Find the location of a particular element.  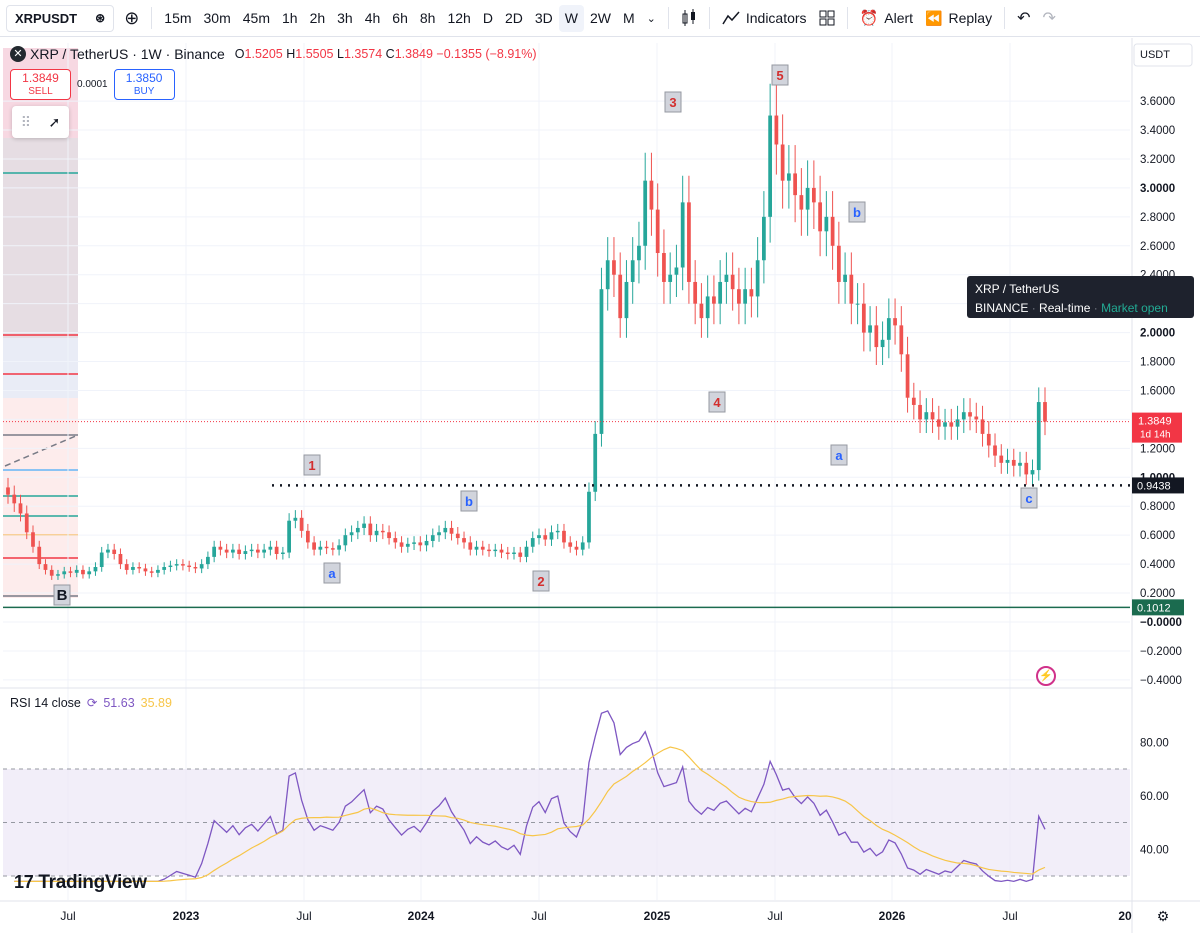

buy-button: 1.3850 BUY is located at coordinates (144, 84).